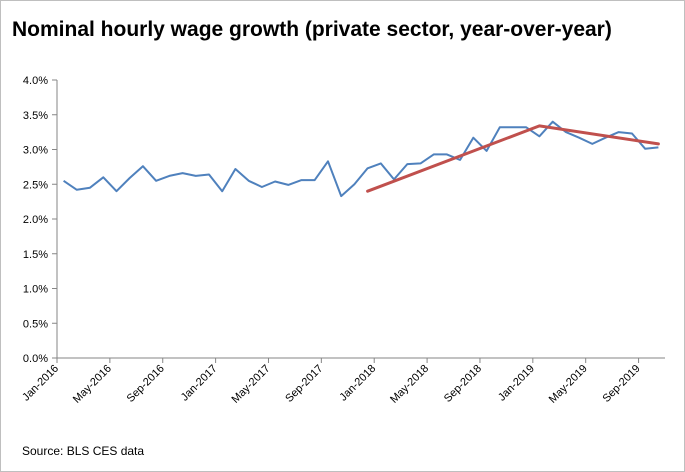  What do you see at coordinates (83, 451) in the screenshot?
I see `source-note: Source: BLS CES data` at bounding box center [83, 451].